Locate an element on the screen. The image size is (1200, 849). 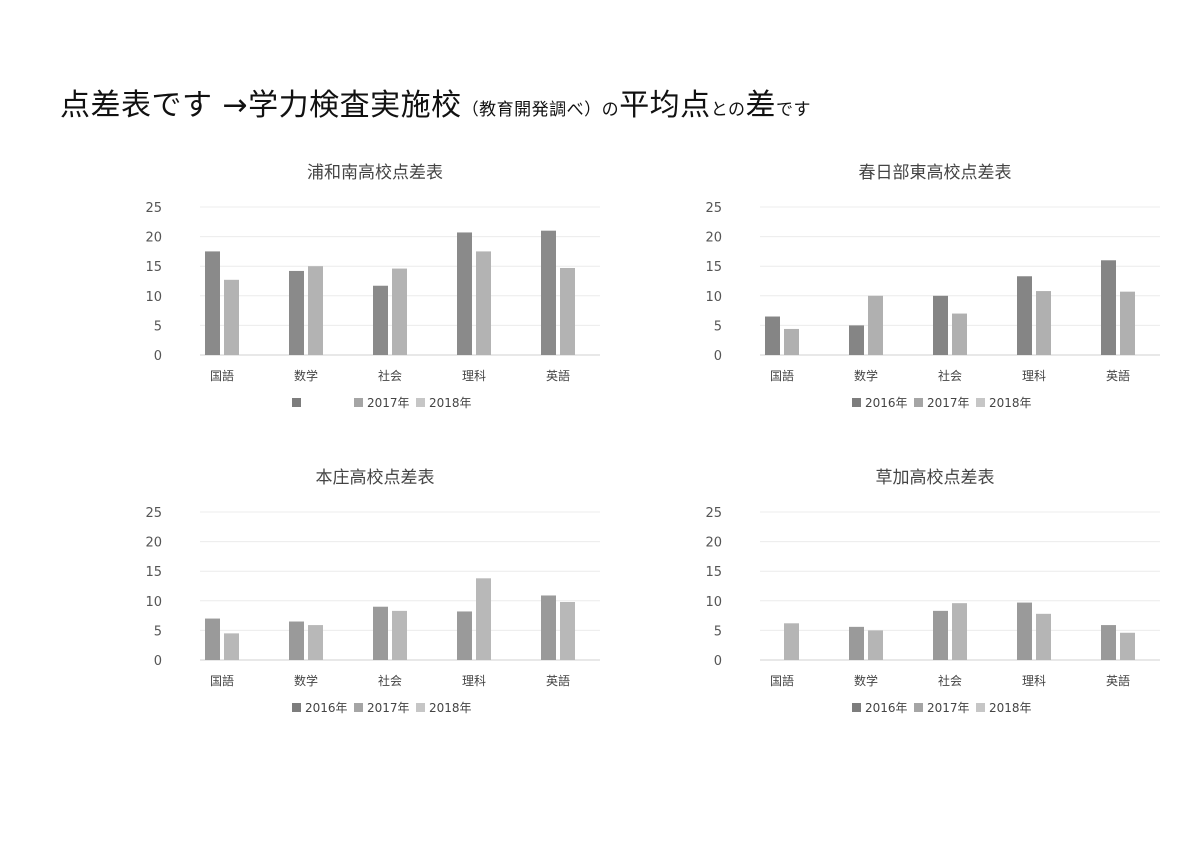
title-source-note: （教育開発調べ）の is located at coordinates (540, 110).